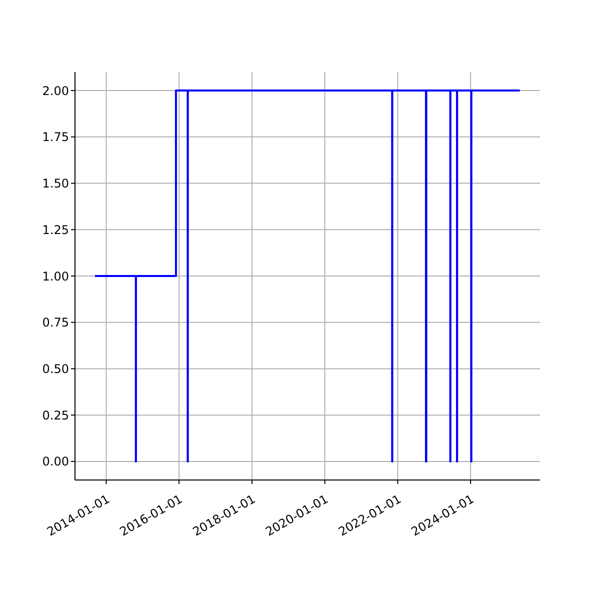 The height and width of the screenshot is (600, 600). Describe the element at coordinates (55, 229) in the screenshot. I see `y-tick-label: 1.25` at that location.